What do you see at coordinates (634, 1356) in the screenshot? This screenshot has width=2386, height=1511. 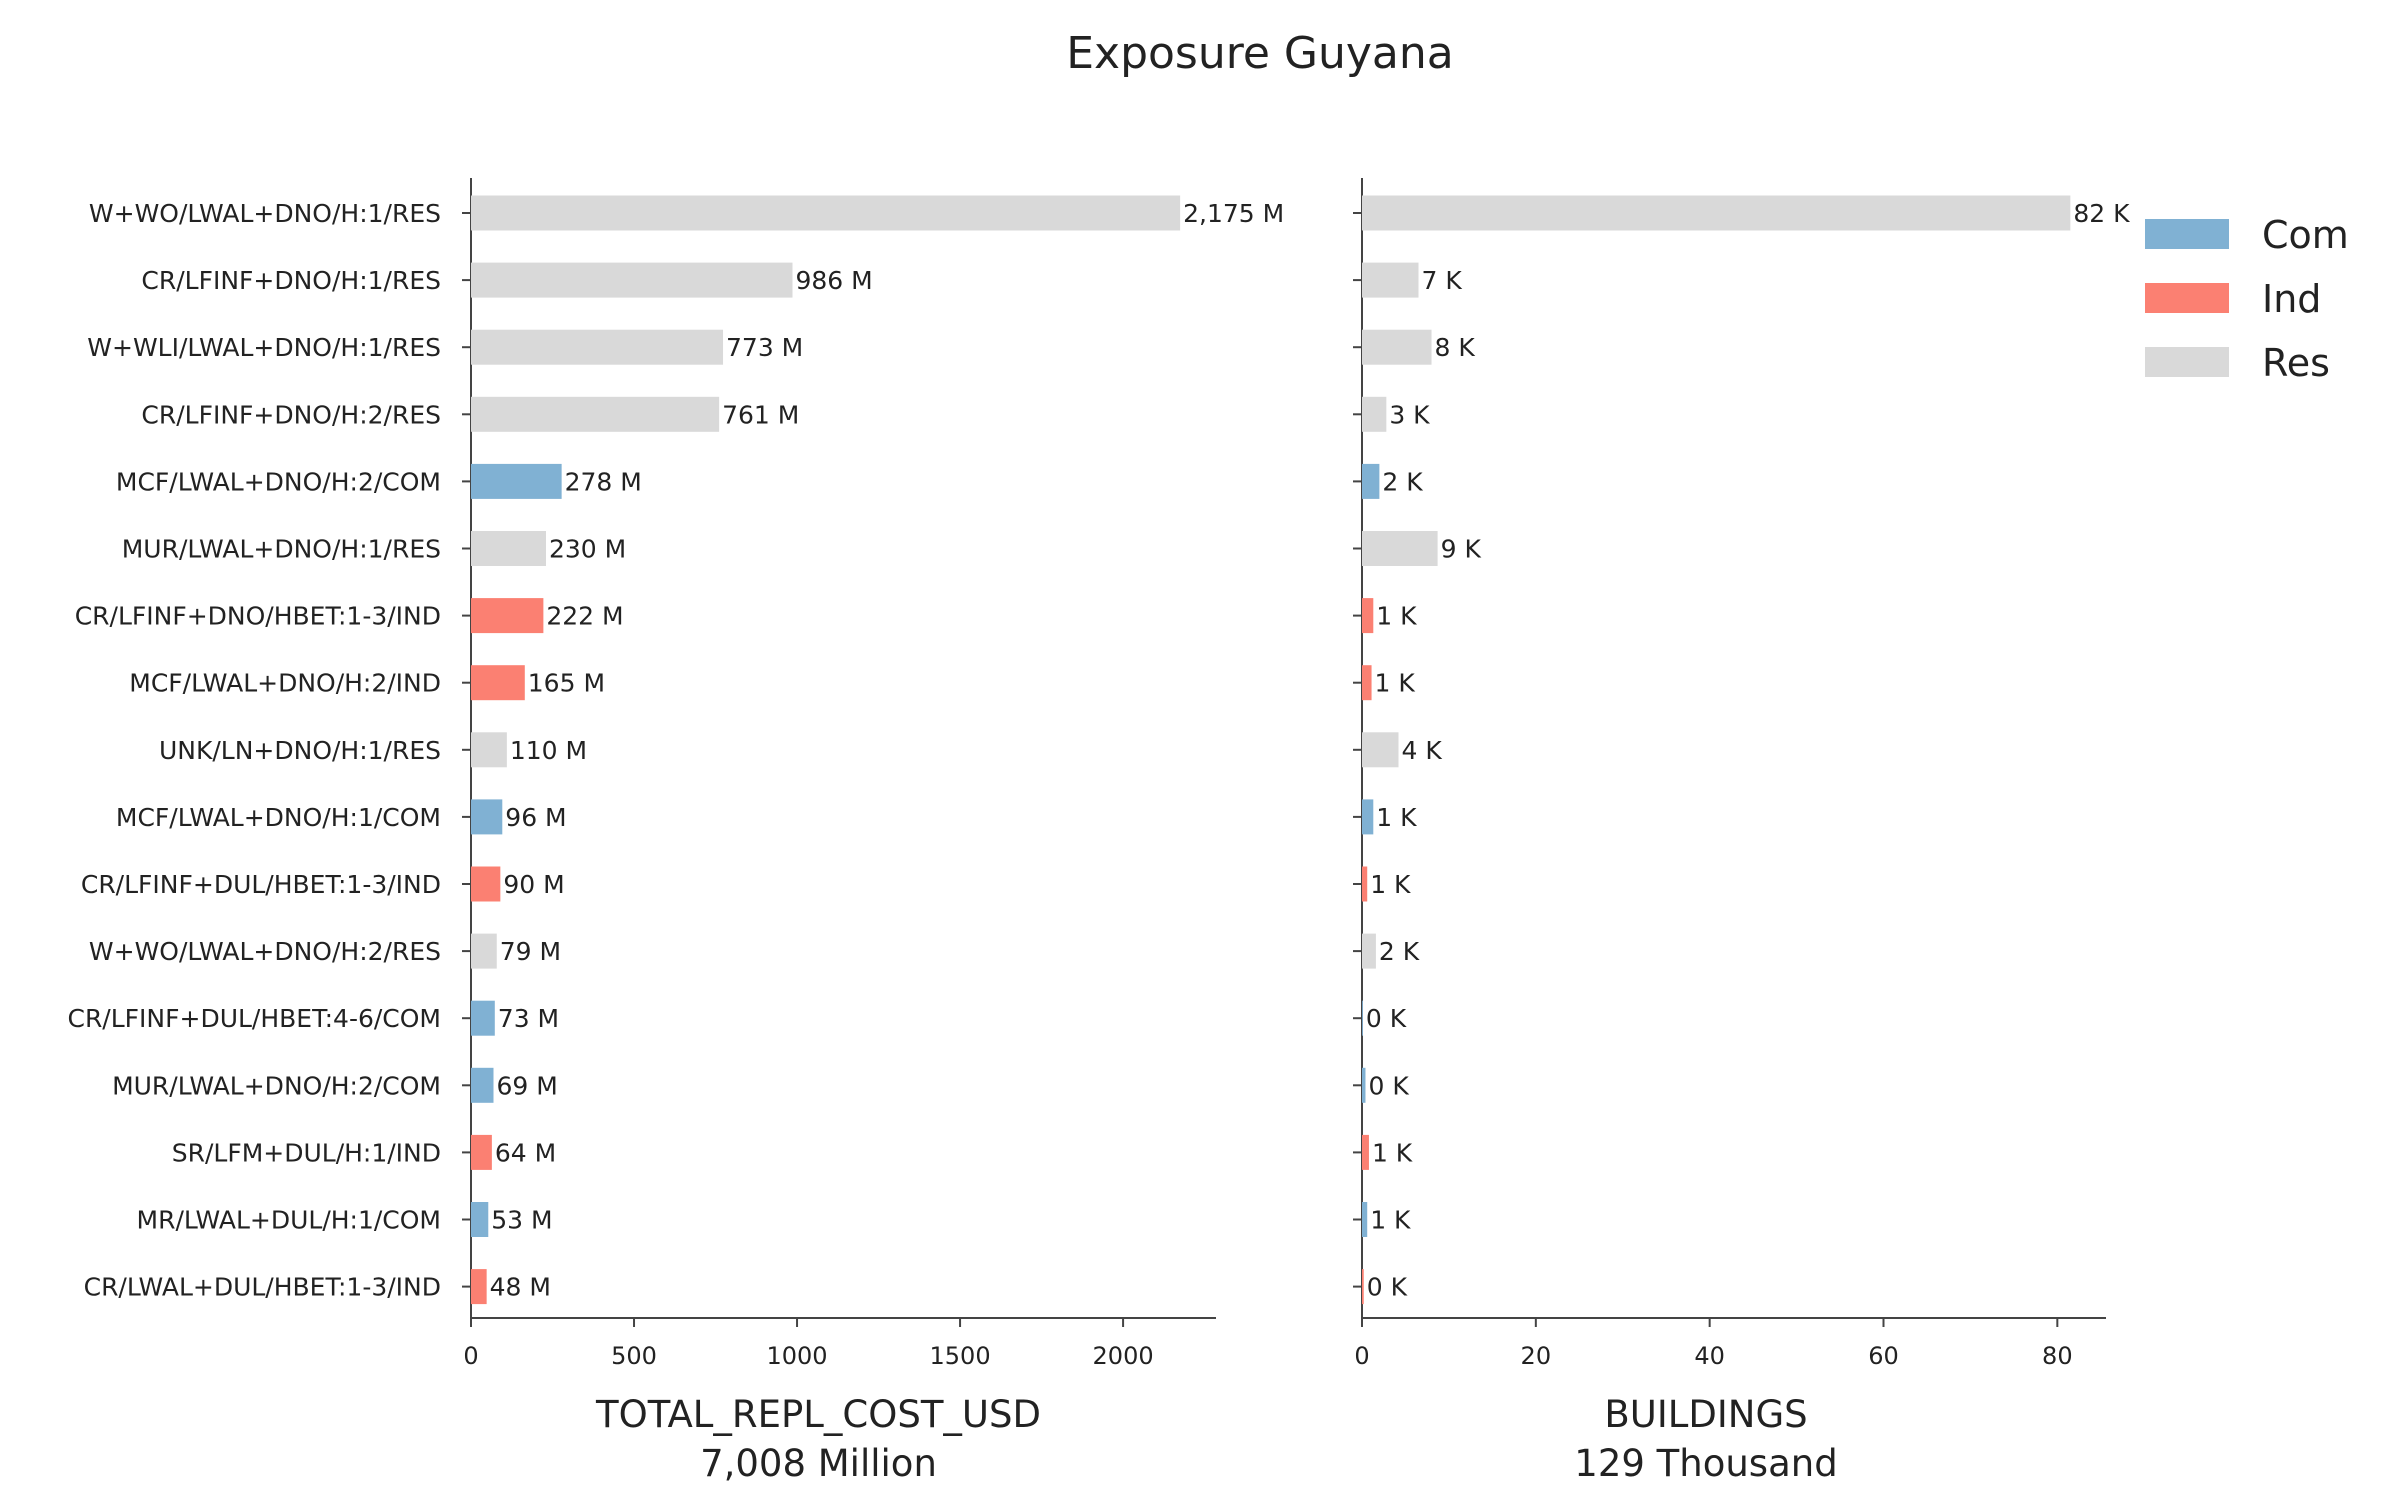 I see `x-tick-label: 500` at bounding box center [634, 1356].